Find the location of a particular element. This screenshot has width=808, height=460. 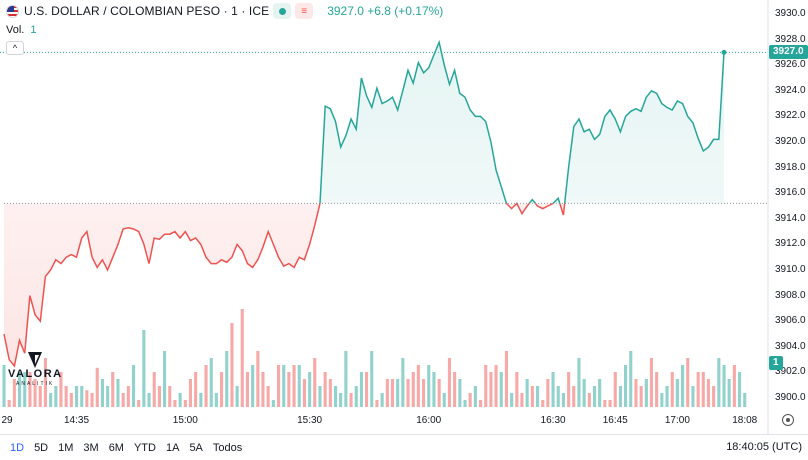

collapse-legend-button: ^ is located at coordinates (15, 48).